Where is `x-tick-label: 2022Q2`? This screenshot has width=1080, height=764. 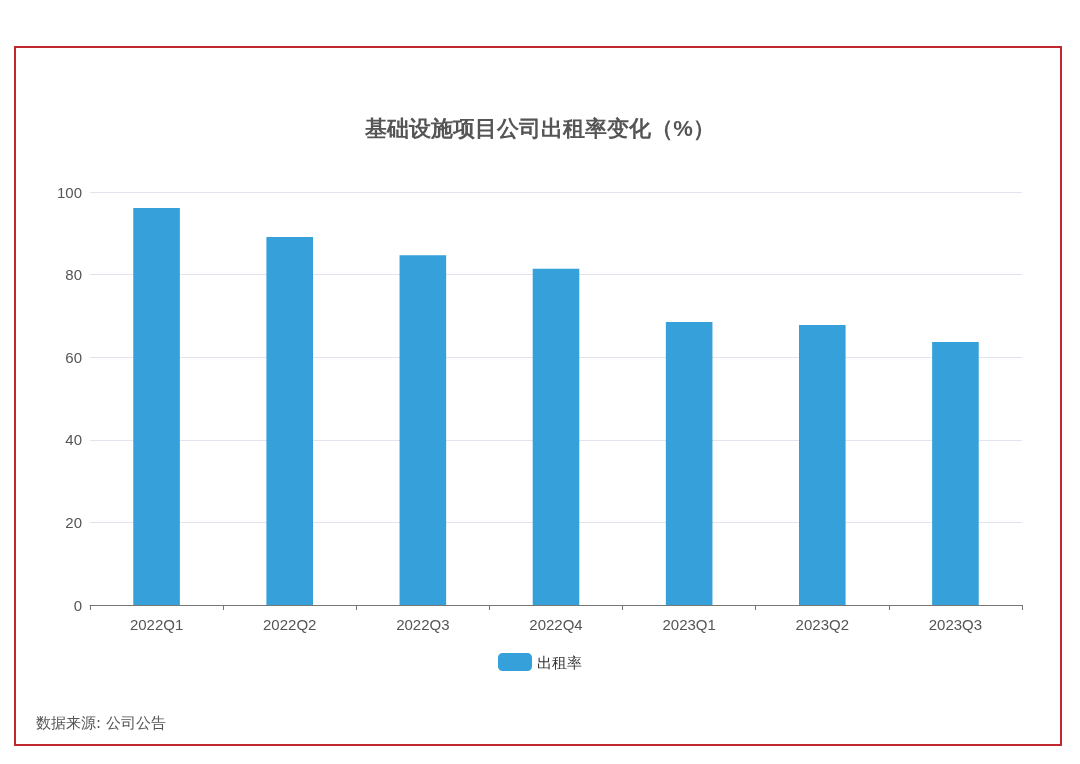
x-tick-label: 2022Q2 is located at coordinates (290, 624).